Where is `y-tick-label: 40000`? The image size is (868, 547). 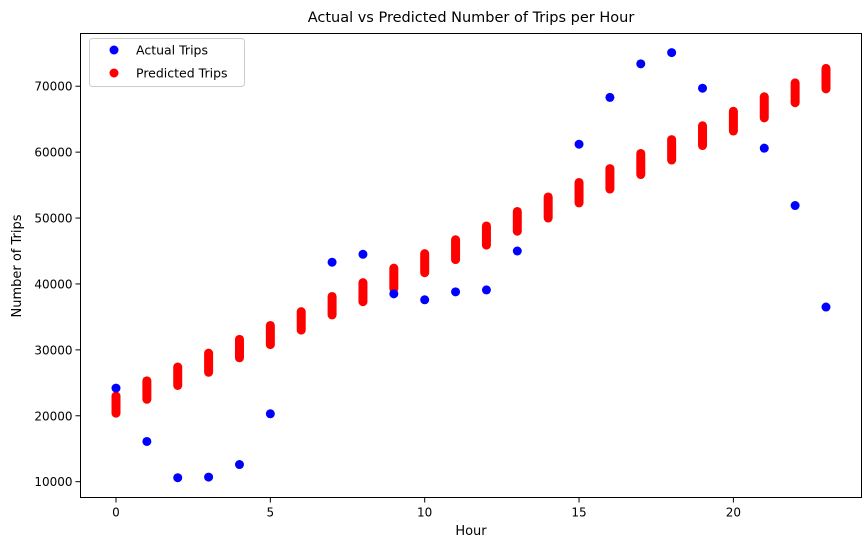 y-tick-label: 40000 is located at coordinates (53, 284).